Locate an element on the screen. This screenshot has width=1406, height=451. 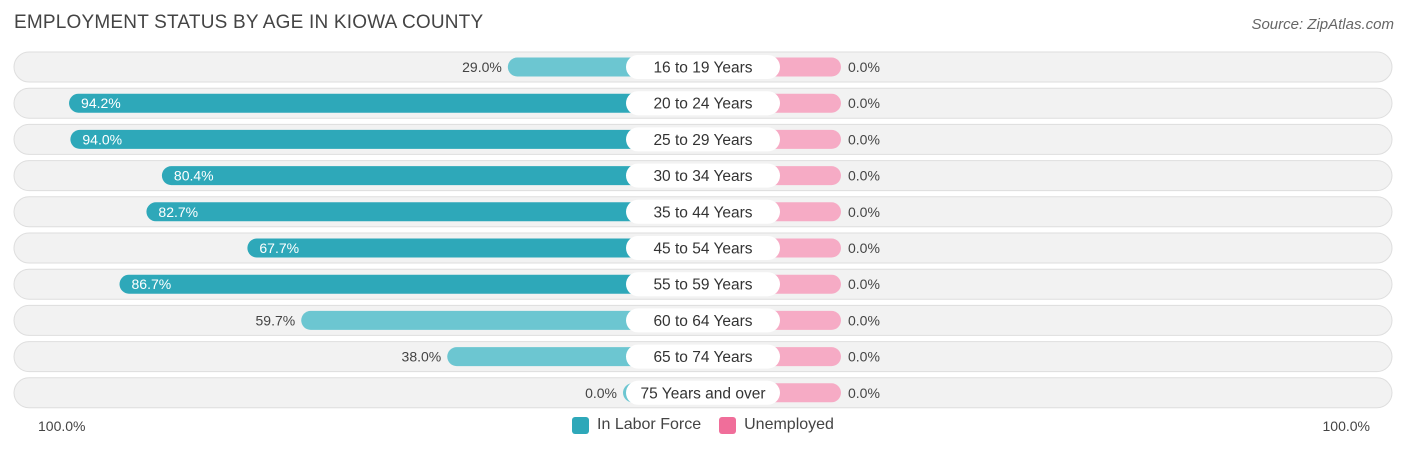
legend-label-in-labor-force: In Labor Force is located at coordinates (649, 424).